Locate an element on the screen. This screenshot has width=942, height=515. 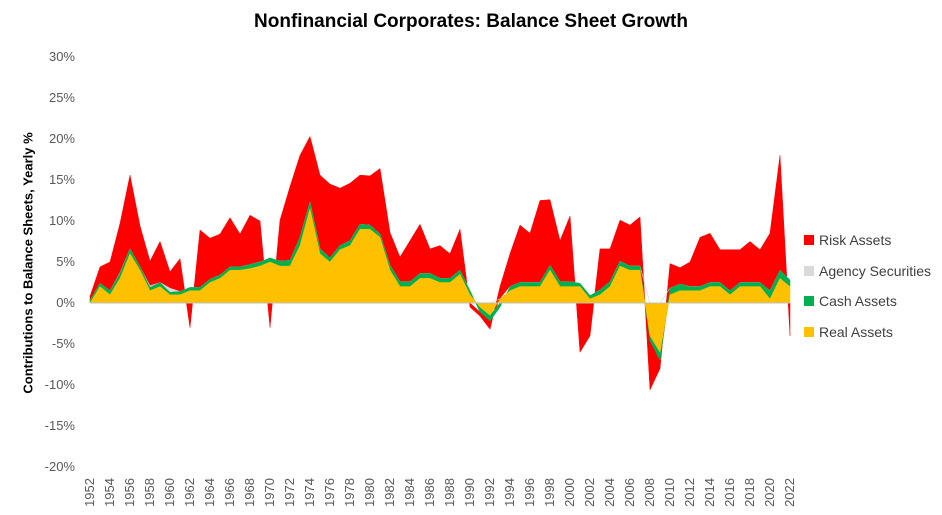
x-tick-label: 1972 is located at coordinates (289, 492).